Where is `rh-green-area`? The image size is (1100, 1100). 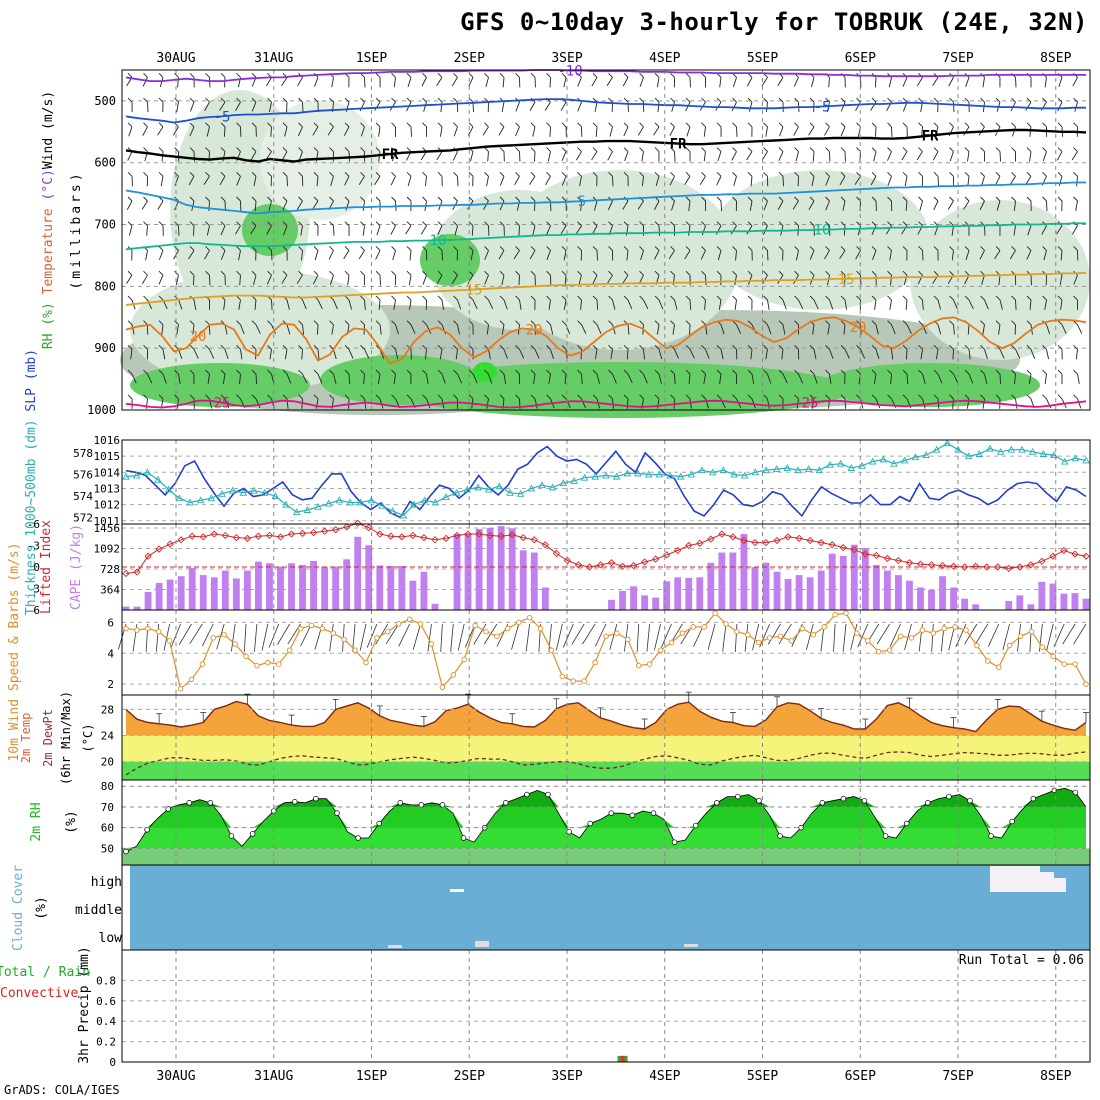 rh-green-area is located at coordinates (620, 390).